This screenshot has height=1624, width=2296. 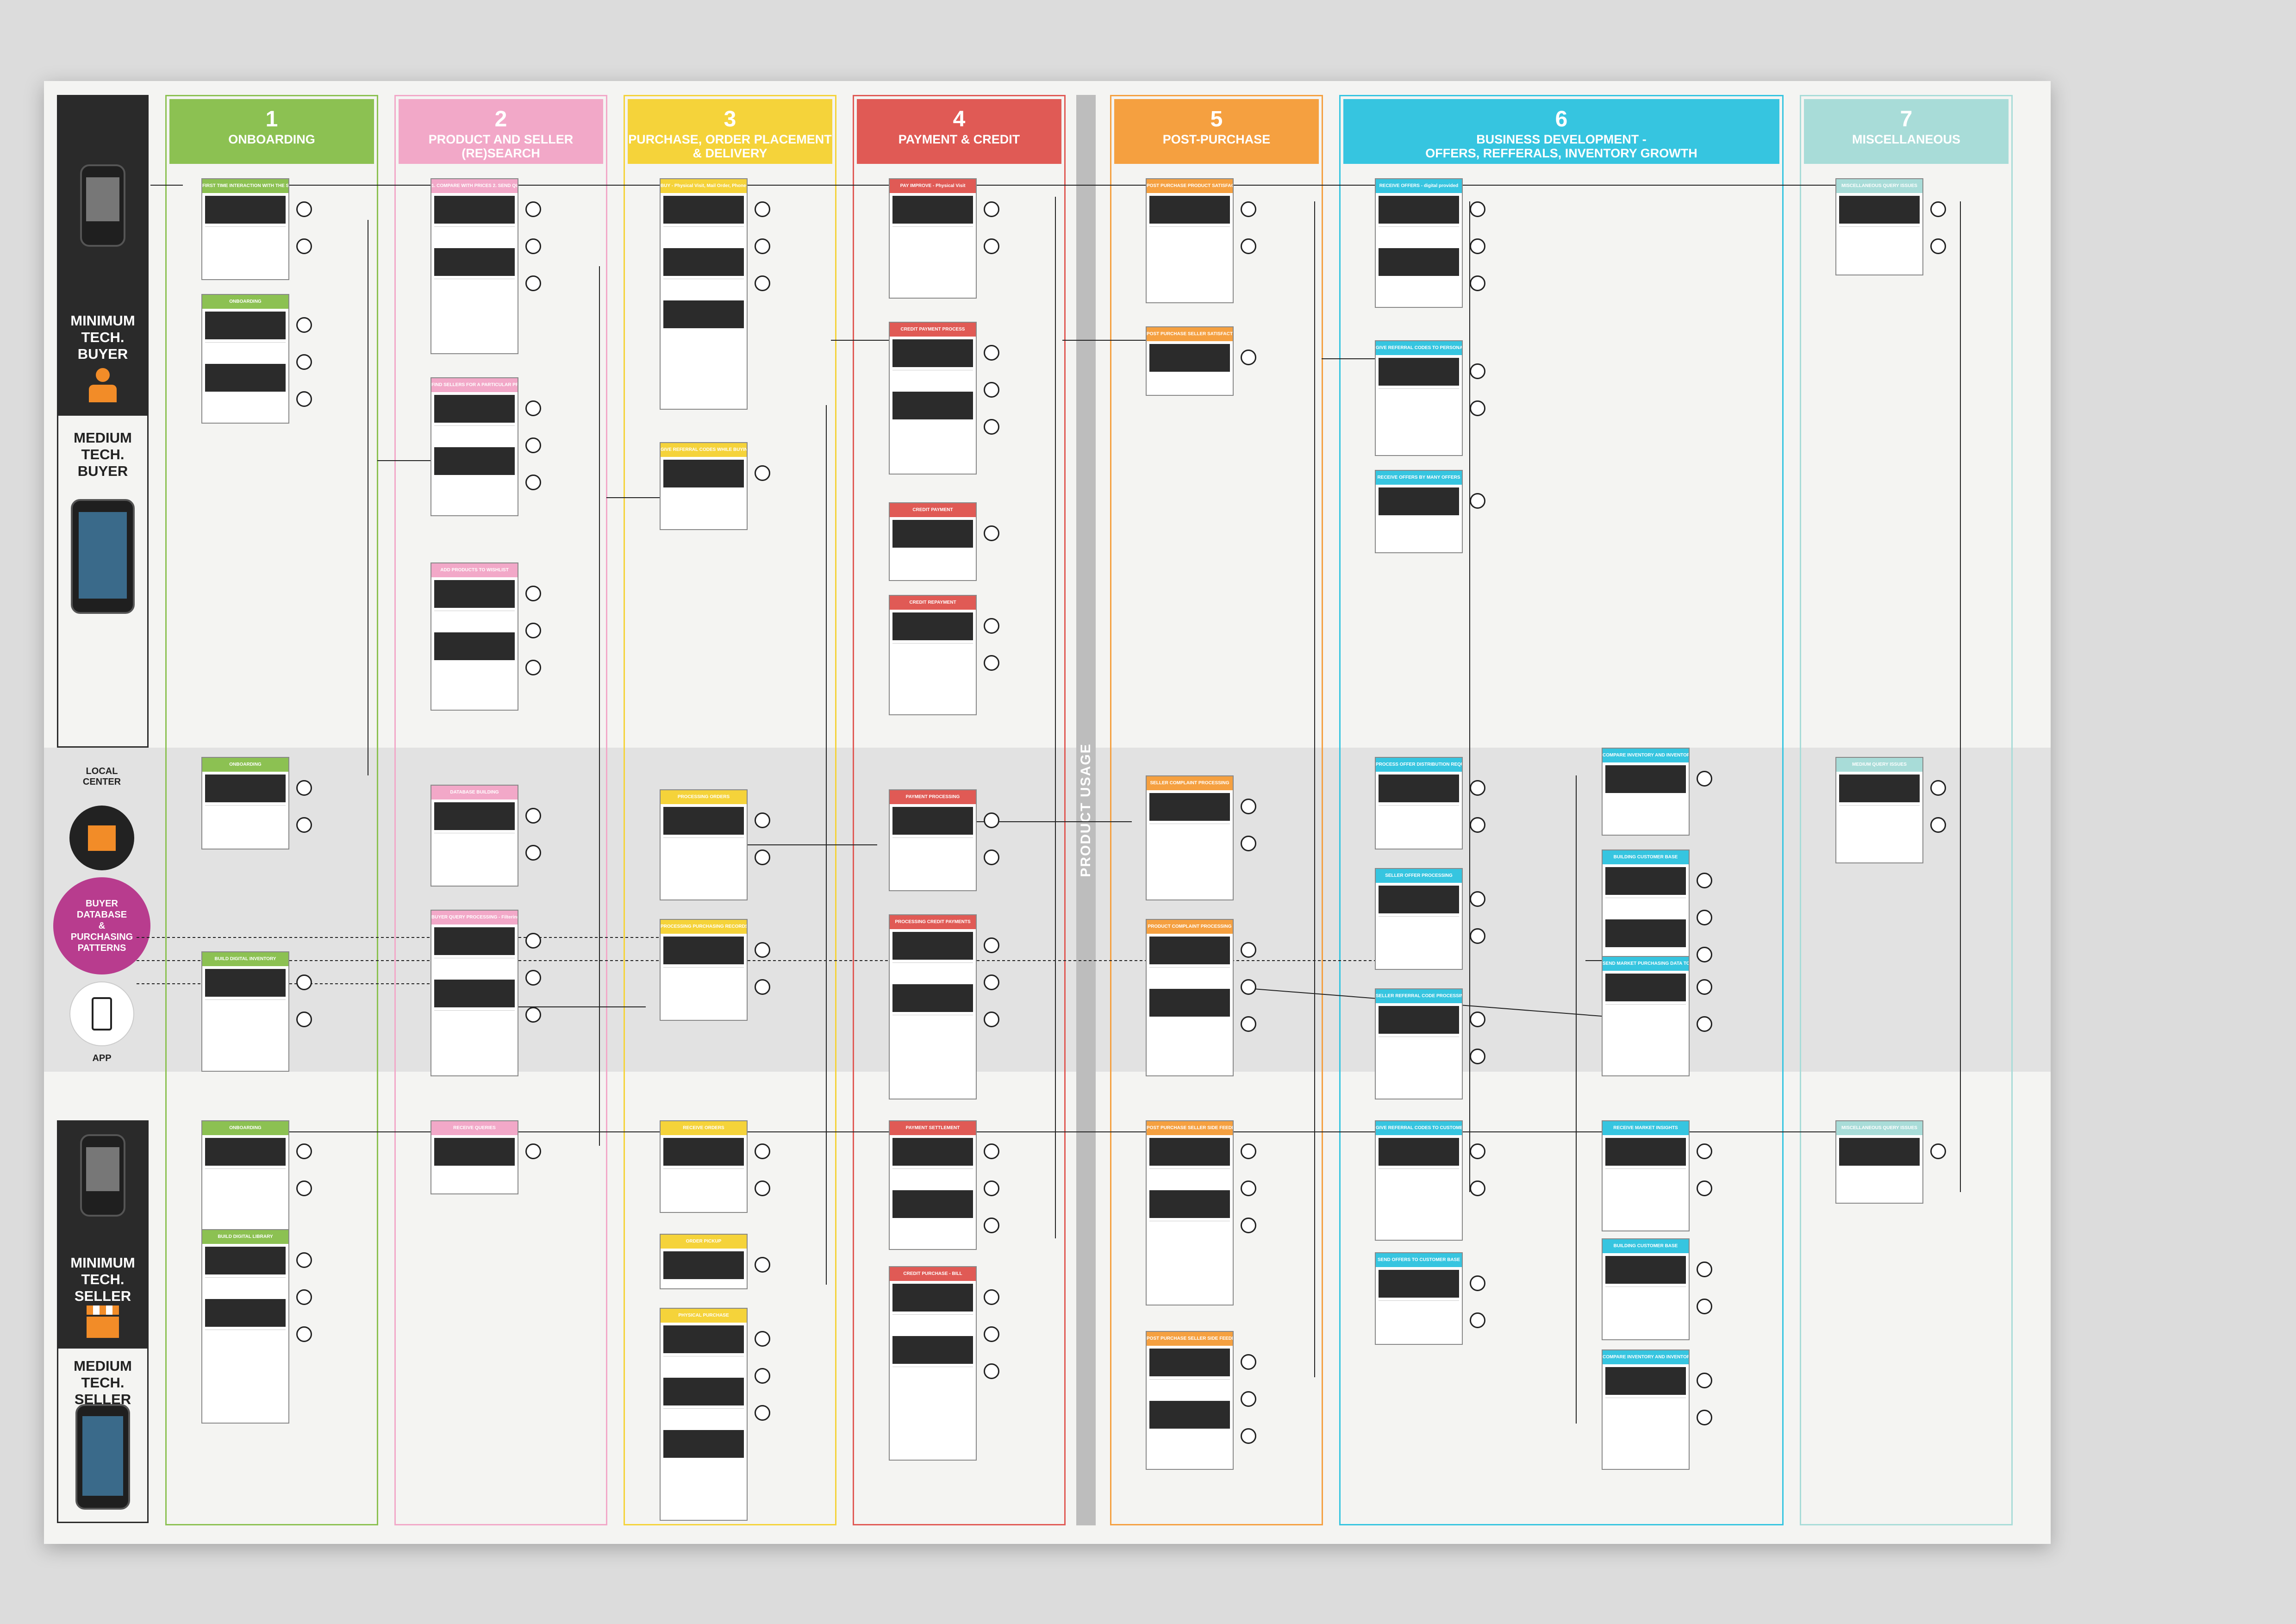 What do you see at coordinates (1646, 964) in the screenshot?
I see `step-card-title: SEND MARKET PURCHASING DATA TO SELLERS` at bounding box center [1646, 964].